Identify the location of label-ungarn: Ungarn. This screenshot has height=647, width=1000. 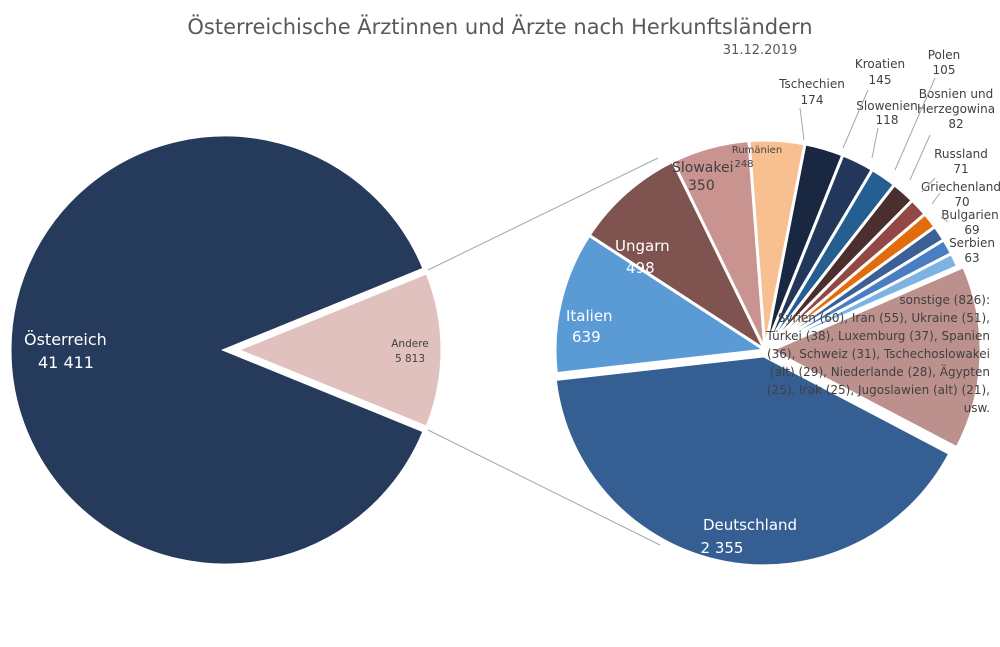
(642, 246).